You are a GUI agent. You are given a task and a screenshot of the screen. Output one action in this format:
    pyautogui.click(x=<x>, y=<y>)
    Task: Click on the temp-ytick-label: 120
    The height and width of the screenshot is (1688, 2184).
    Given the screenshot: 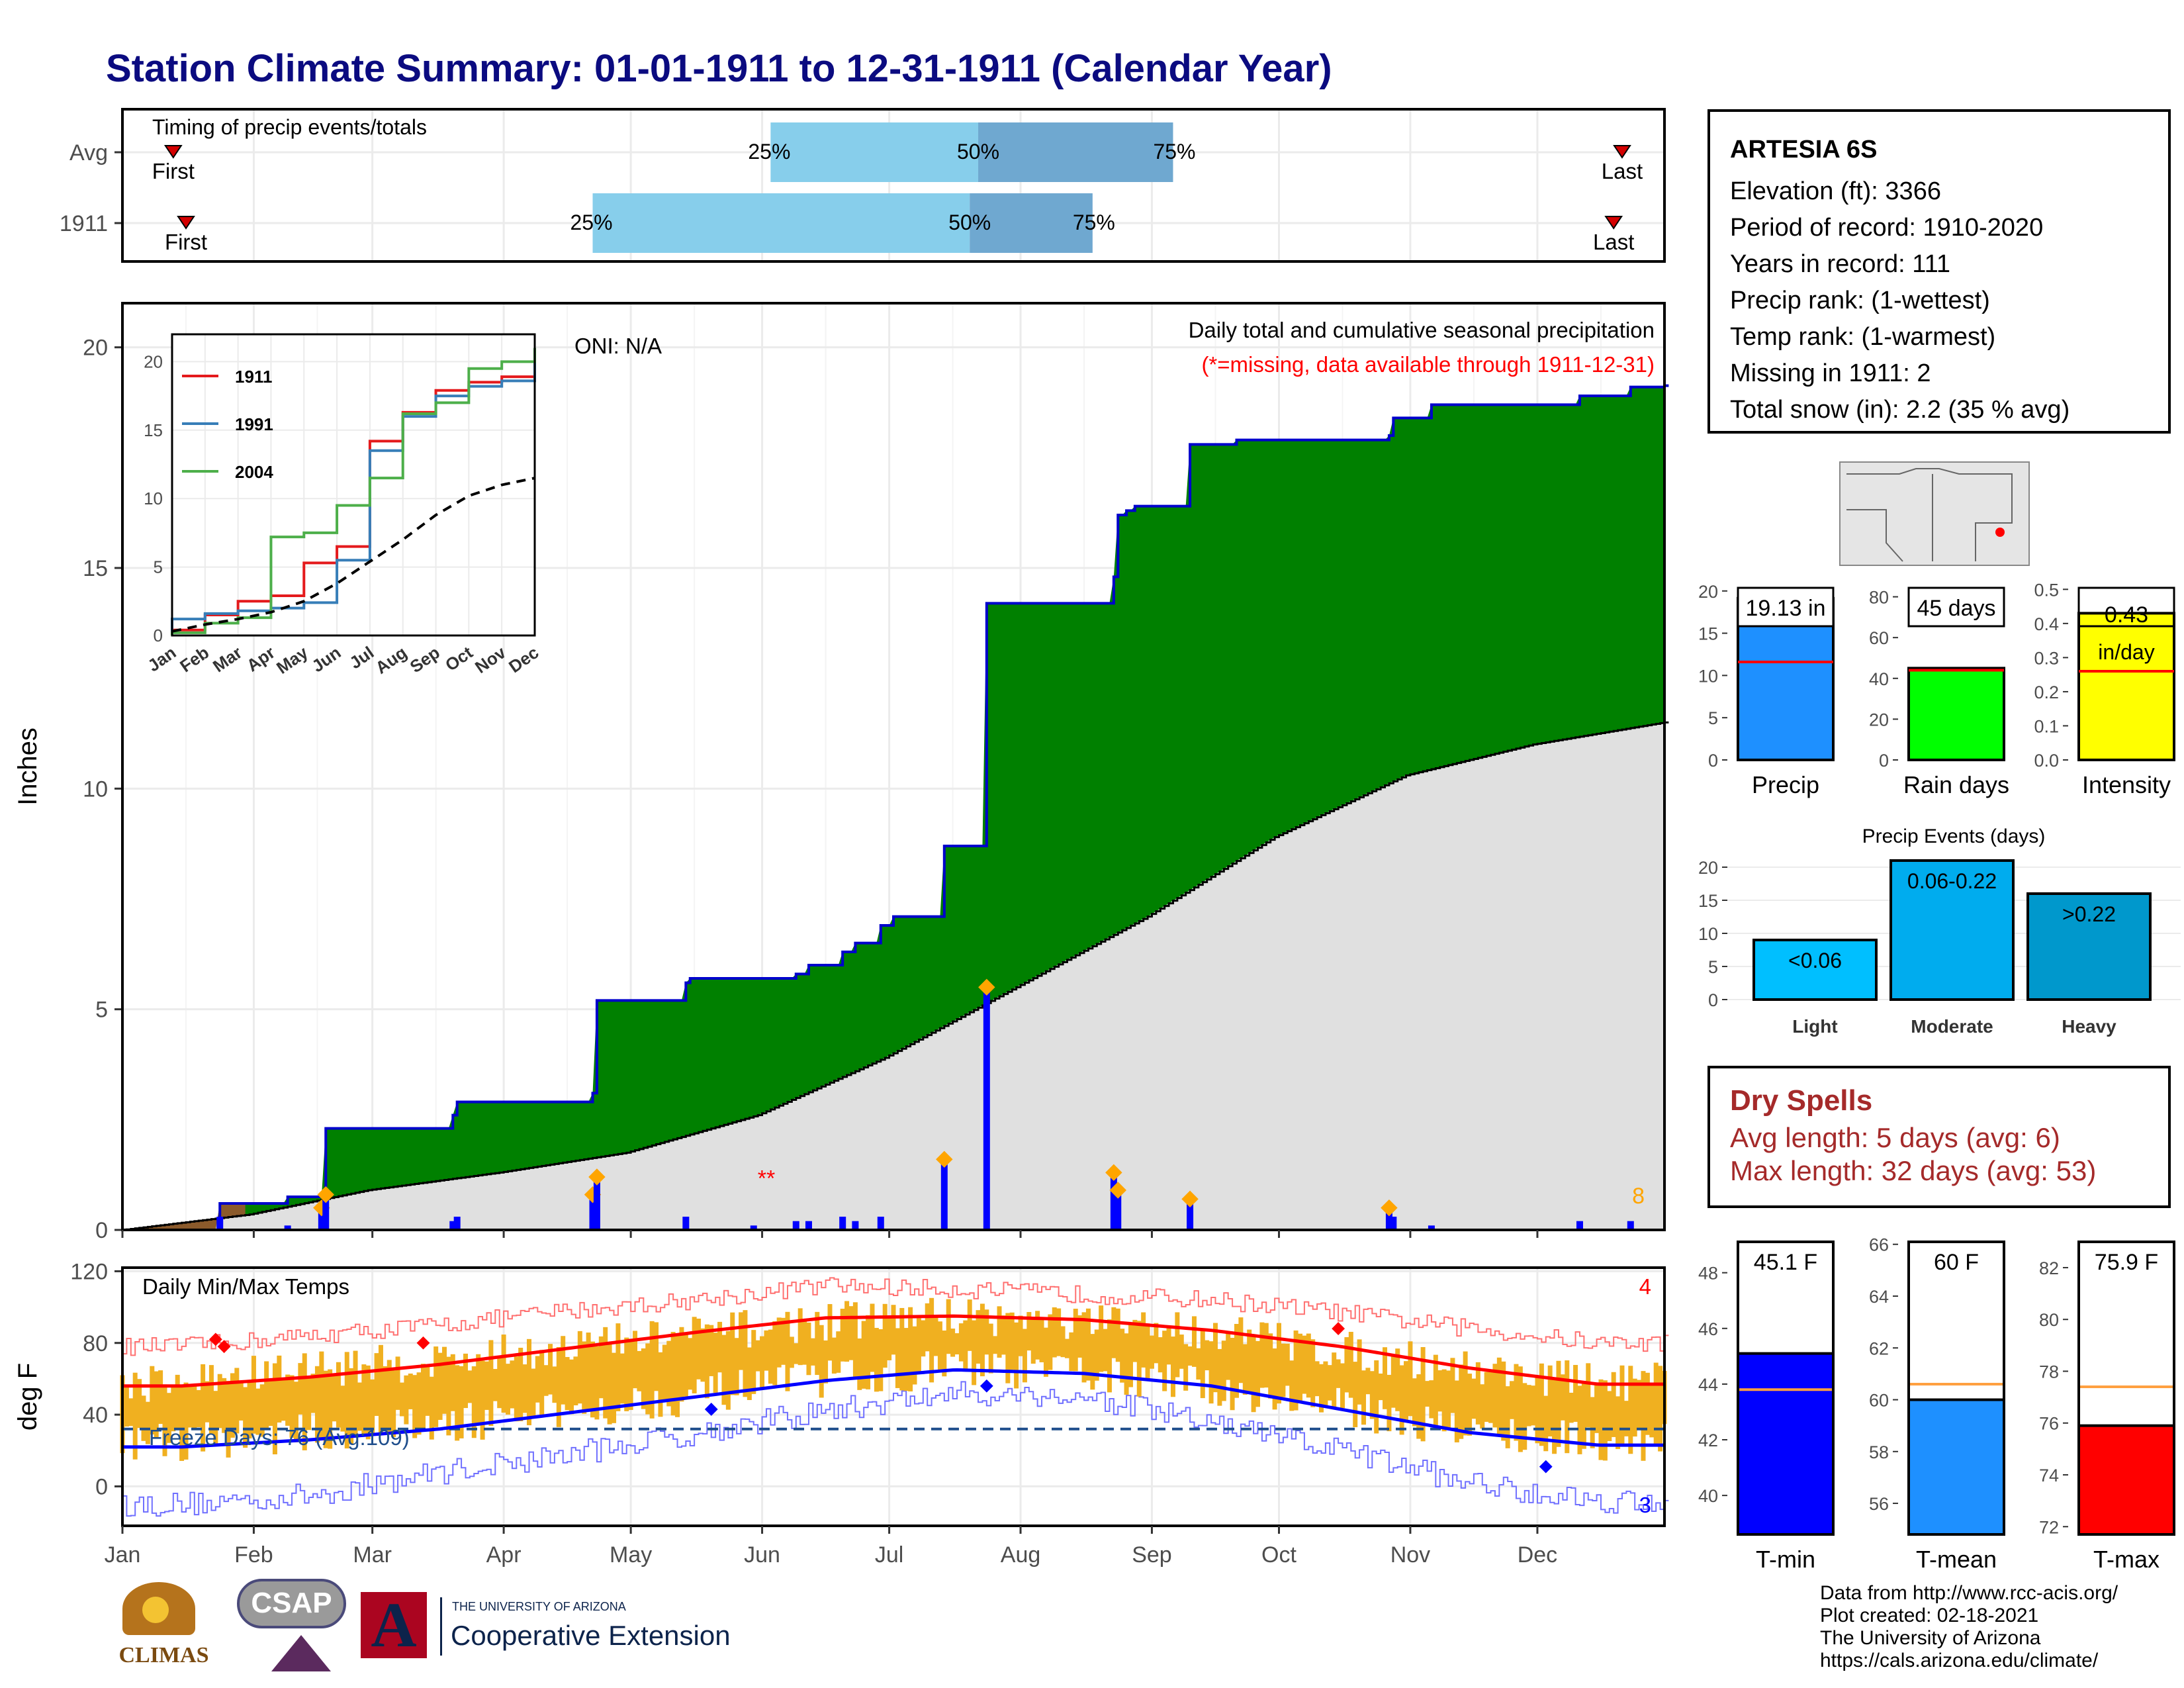 What is the action you would take?
    pyautogui.click(x=89, y=1271)
    